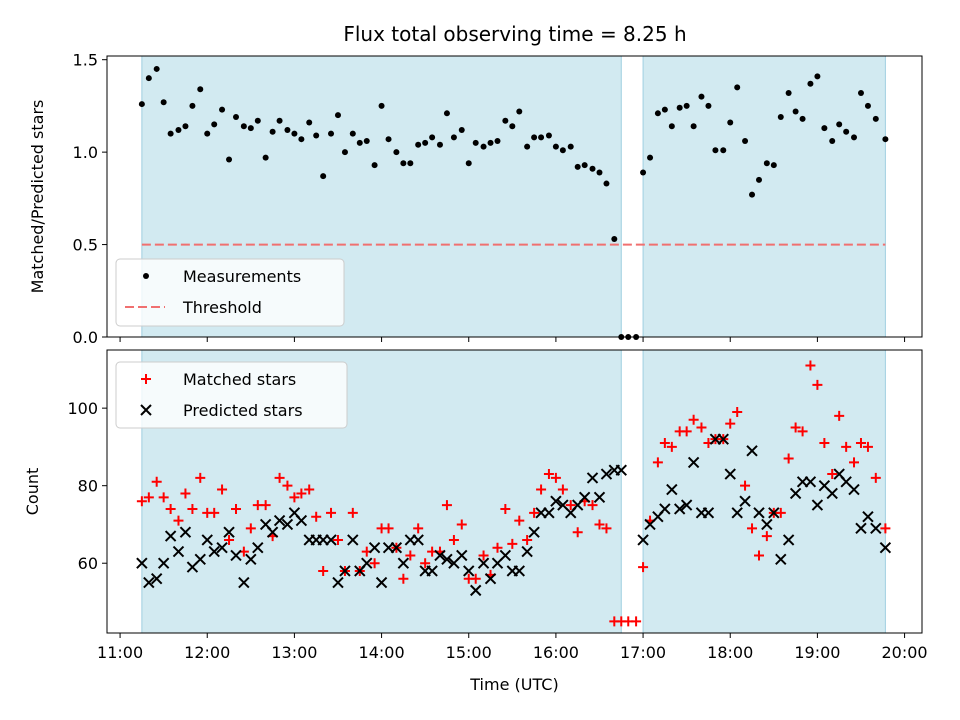  What do you see at coordinates (905, 652) in the screenshot?
I see `x-tick-label: 20:00` at bounding box center [905, 652].